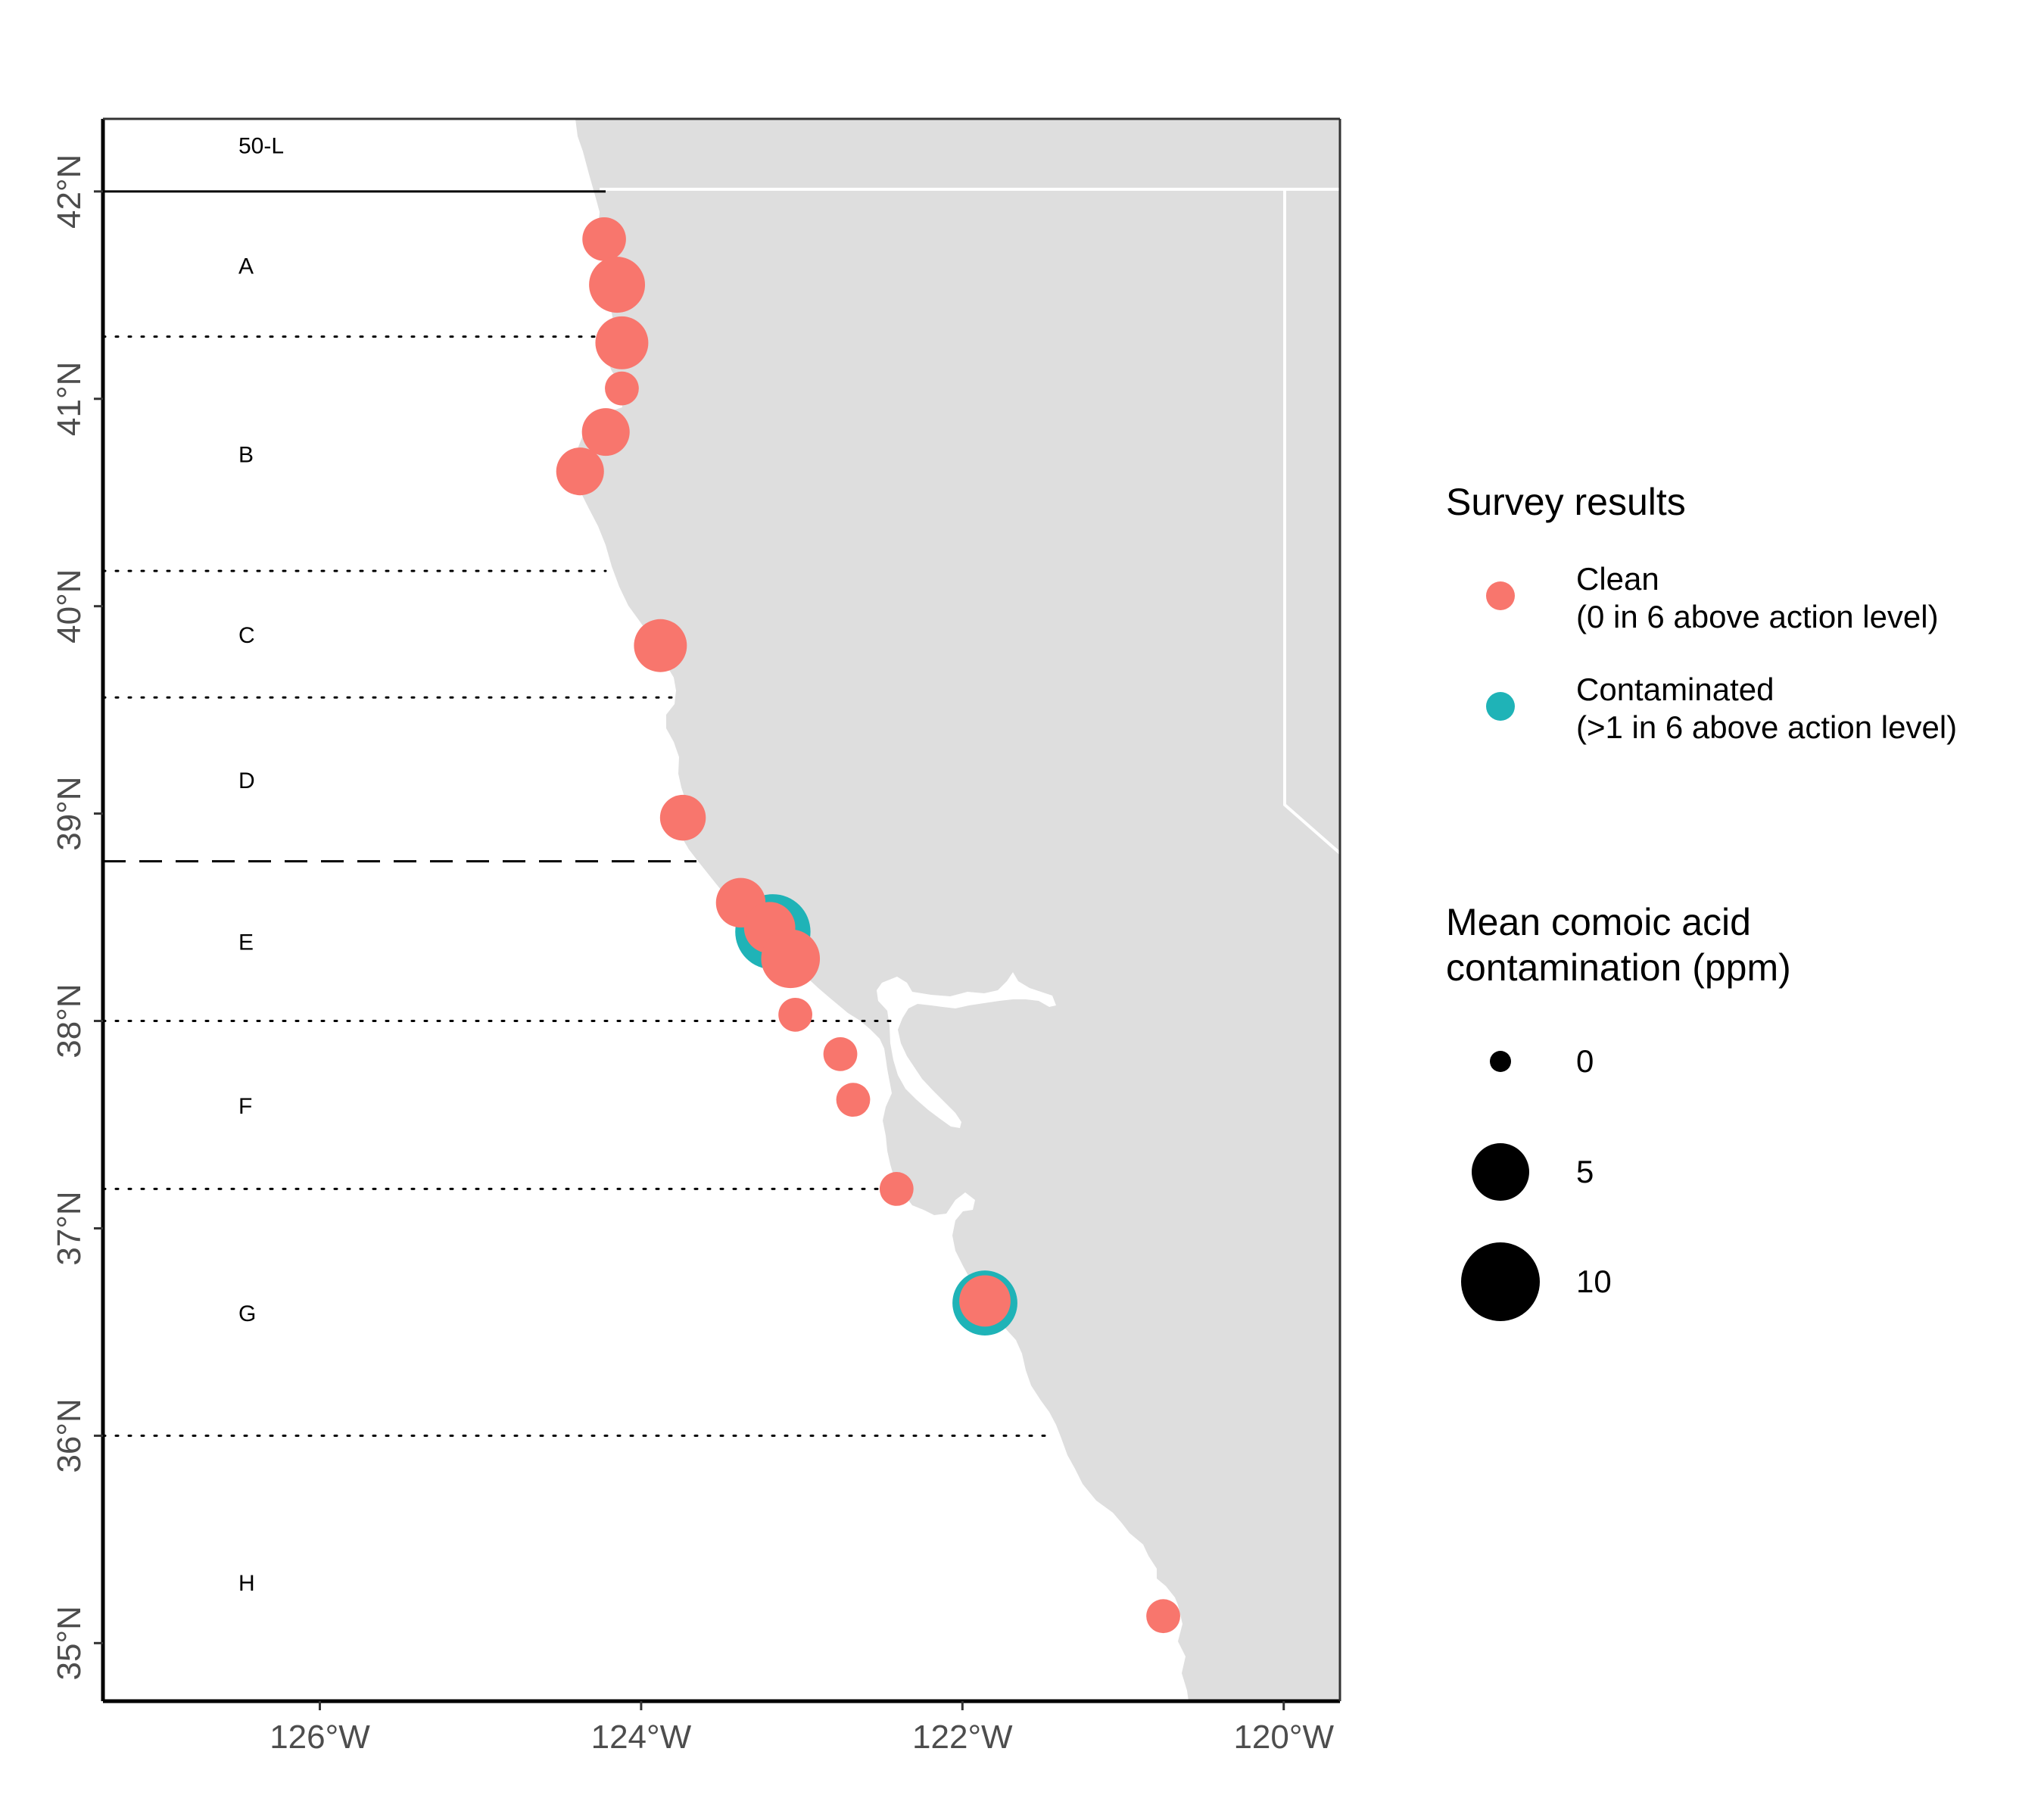  Describe the element at coordinates (77, 917) in the screenshot. I see `y-axis: 35°N 36°N 37°N 38°N 39°N 40°N 41°N 42°N` at that location.